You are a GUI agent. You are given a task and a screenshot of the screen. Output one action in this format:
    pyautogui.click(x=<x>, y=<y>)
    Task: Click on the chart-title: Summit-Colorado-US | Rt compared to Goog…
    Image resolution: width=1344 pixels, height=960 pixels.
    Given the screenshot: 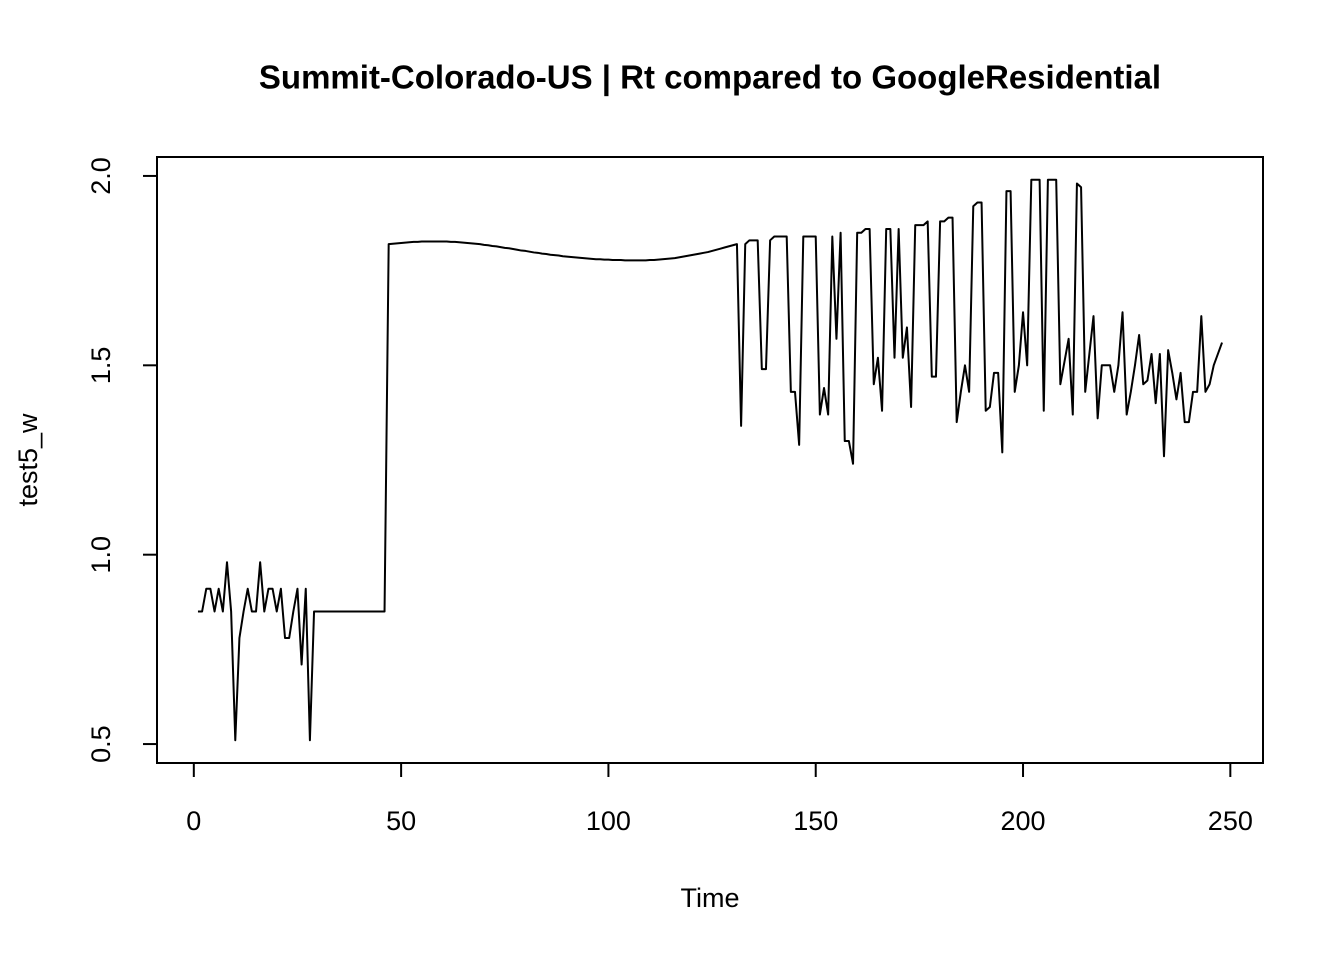 What is the action you would take?
    pyautogui.click(x=710, y=77)
    